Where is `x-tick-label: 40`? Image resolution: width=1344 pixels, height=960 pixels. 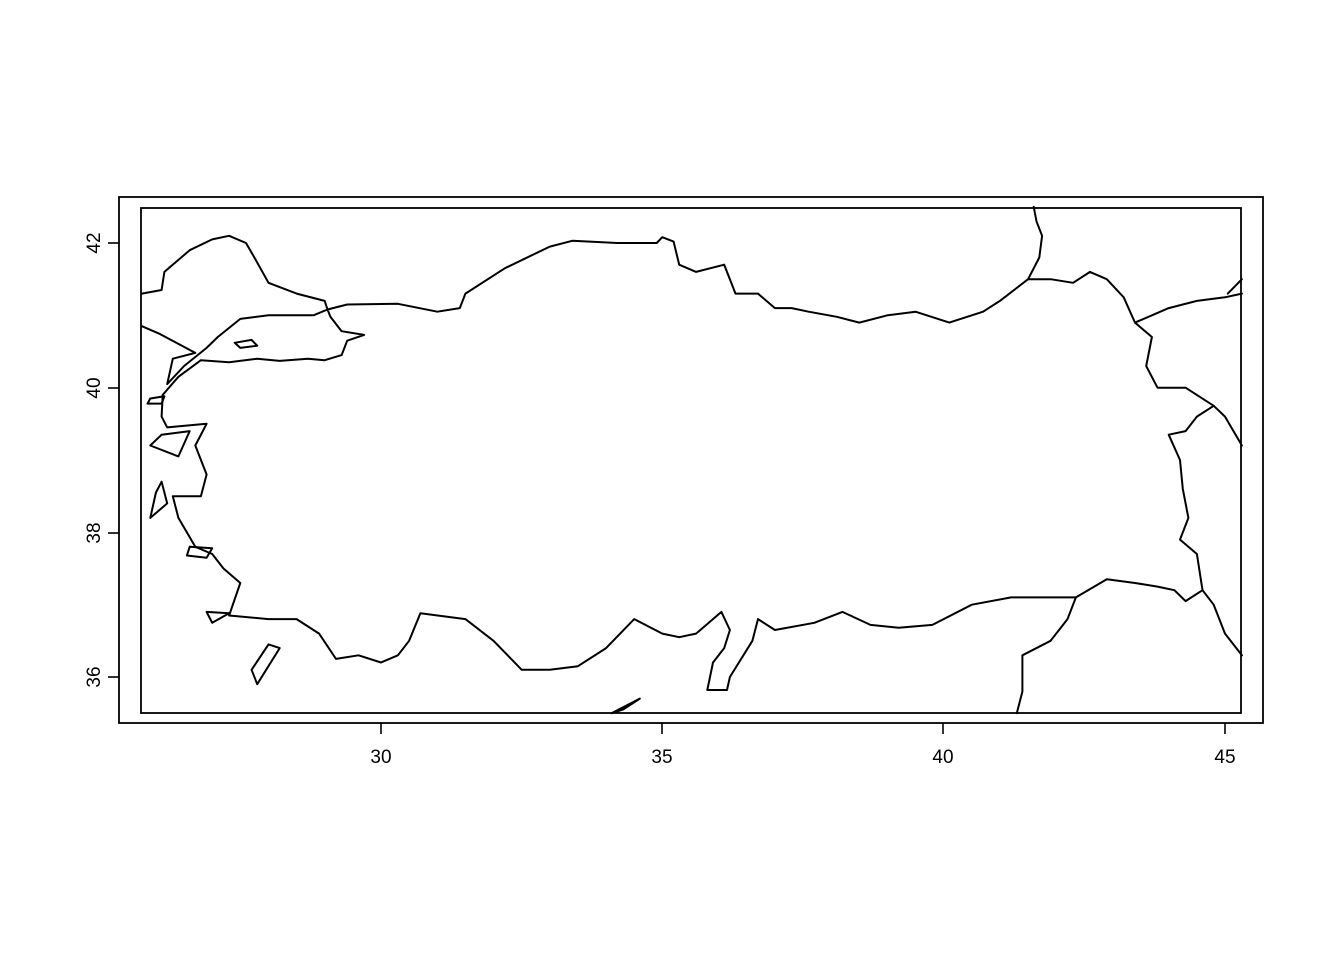 x-tick-label: 40 is located at coordinates (942, 757).